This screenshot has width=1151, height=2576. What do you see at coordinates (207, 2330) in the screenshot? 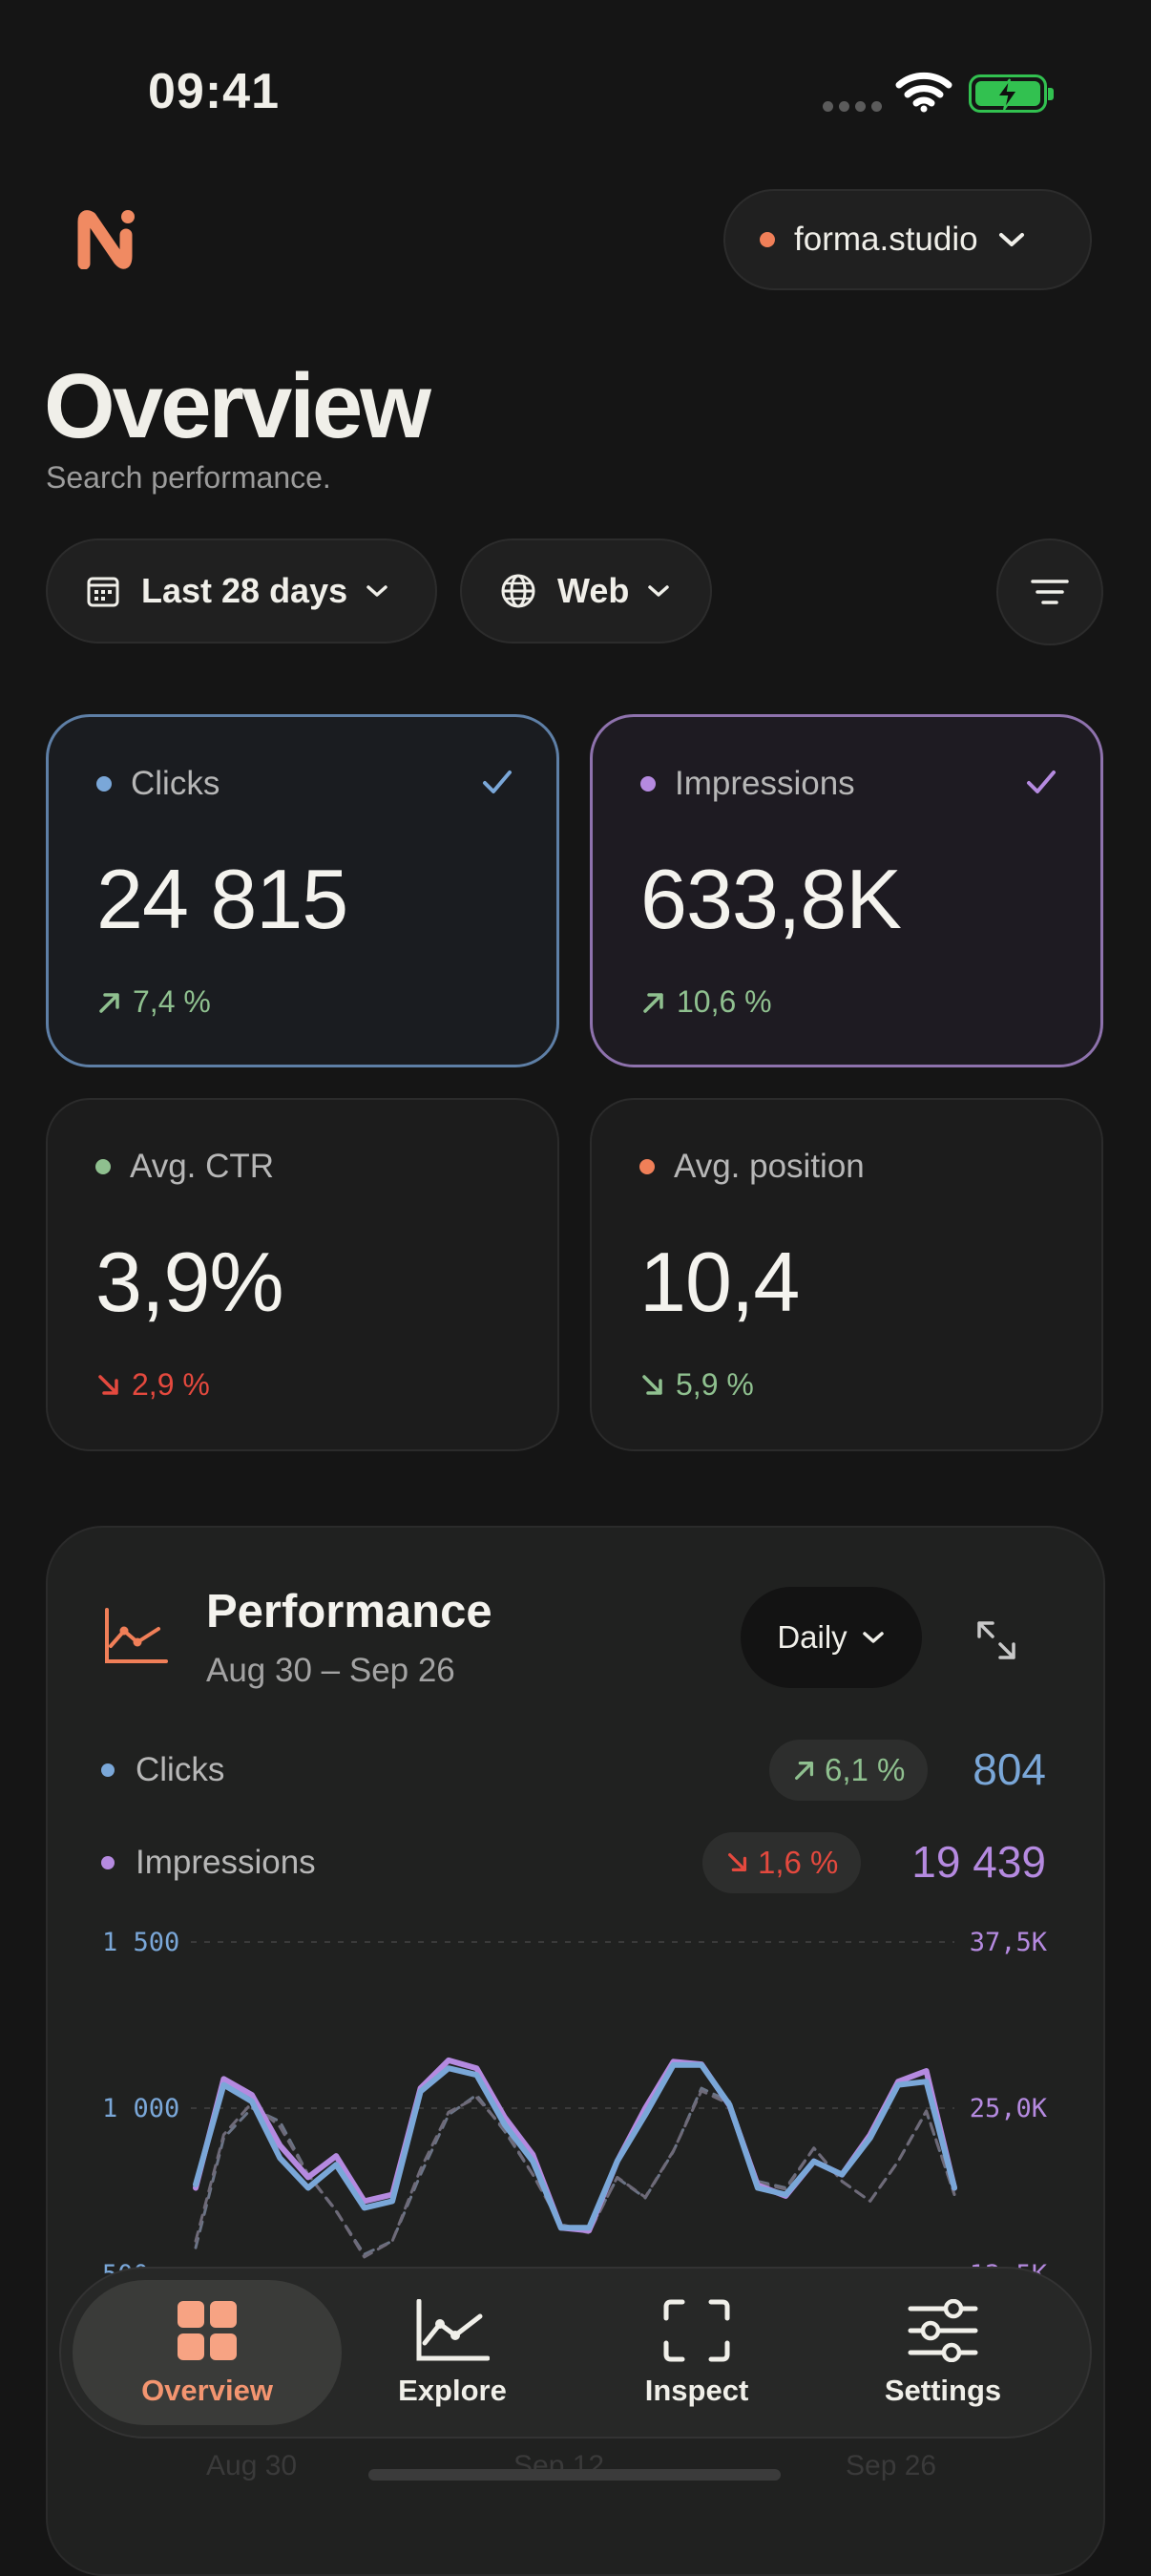
I see `grid-icon` at bounding box center [207, 2330].